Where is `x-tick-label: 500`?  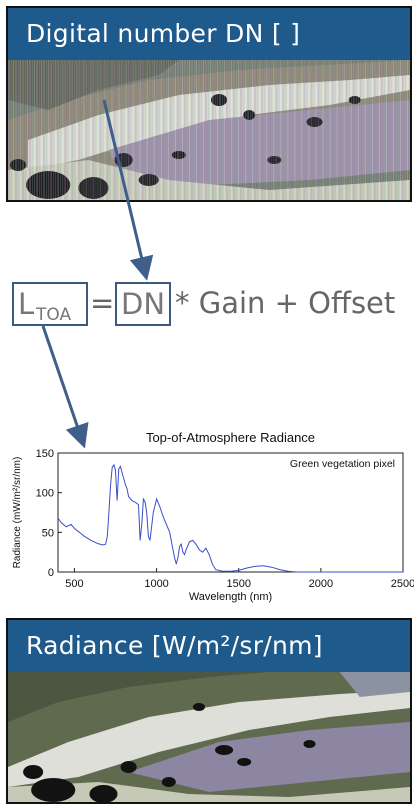
x-tick-label: 500 is located at coordinates (74, 584).